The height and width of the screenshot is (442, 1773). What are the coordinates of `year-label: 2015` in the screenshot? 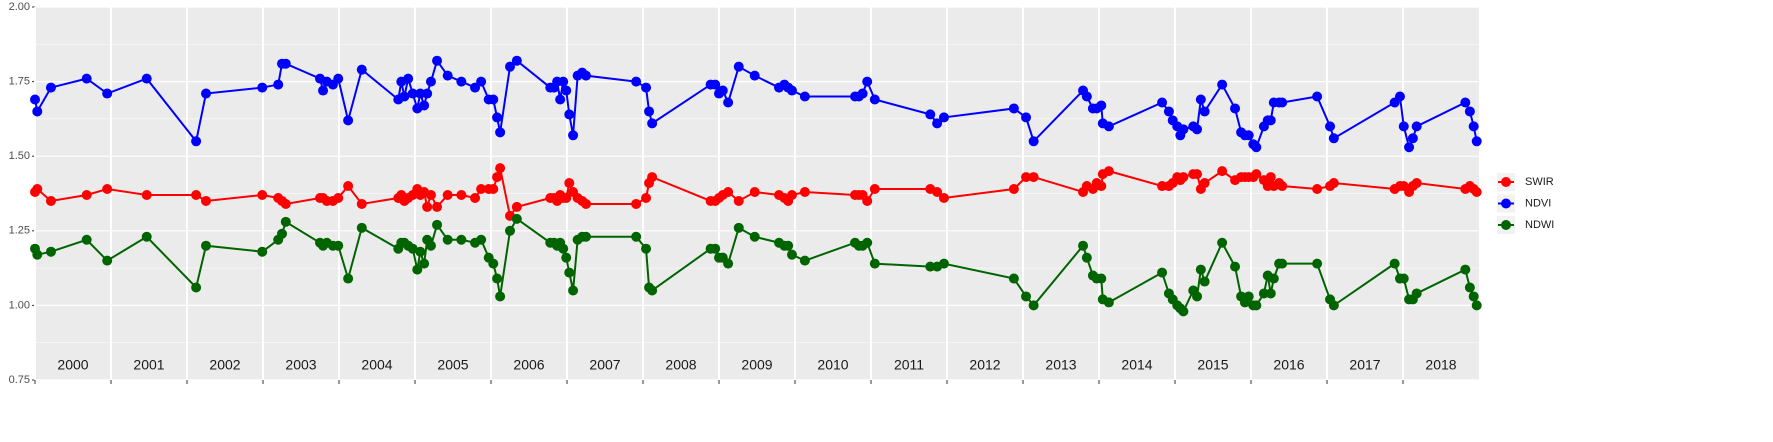 It's located at (1212, 365).